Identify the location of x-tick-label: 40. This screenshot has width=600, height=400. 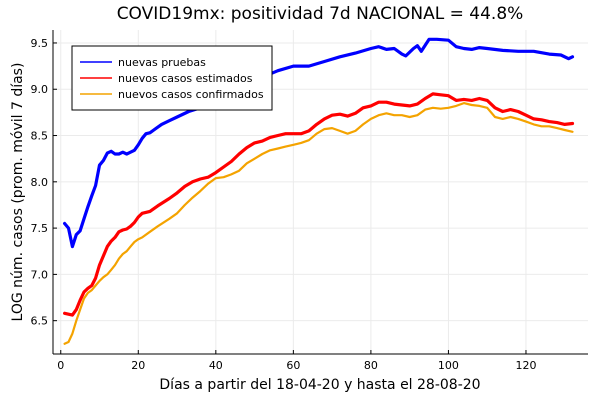
(216, 365).